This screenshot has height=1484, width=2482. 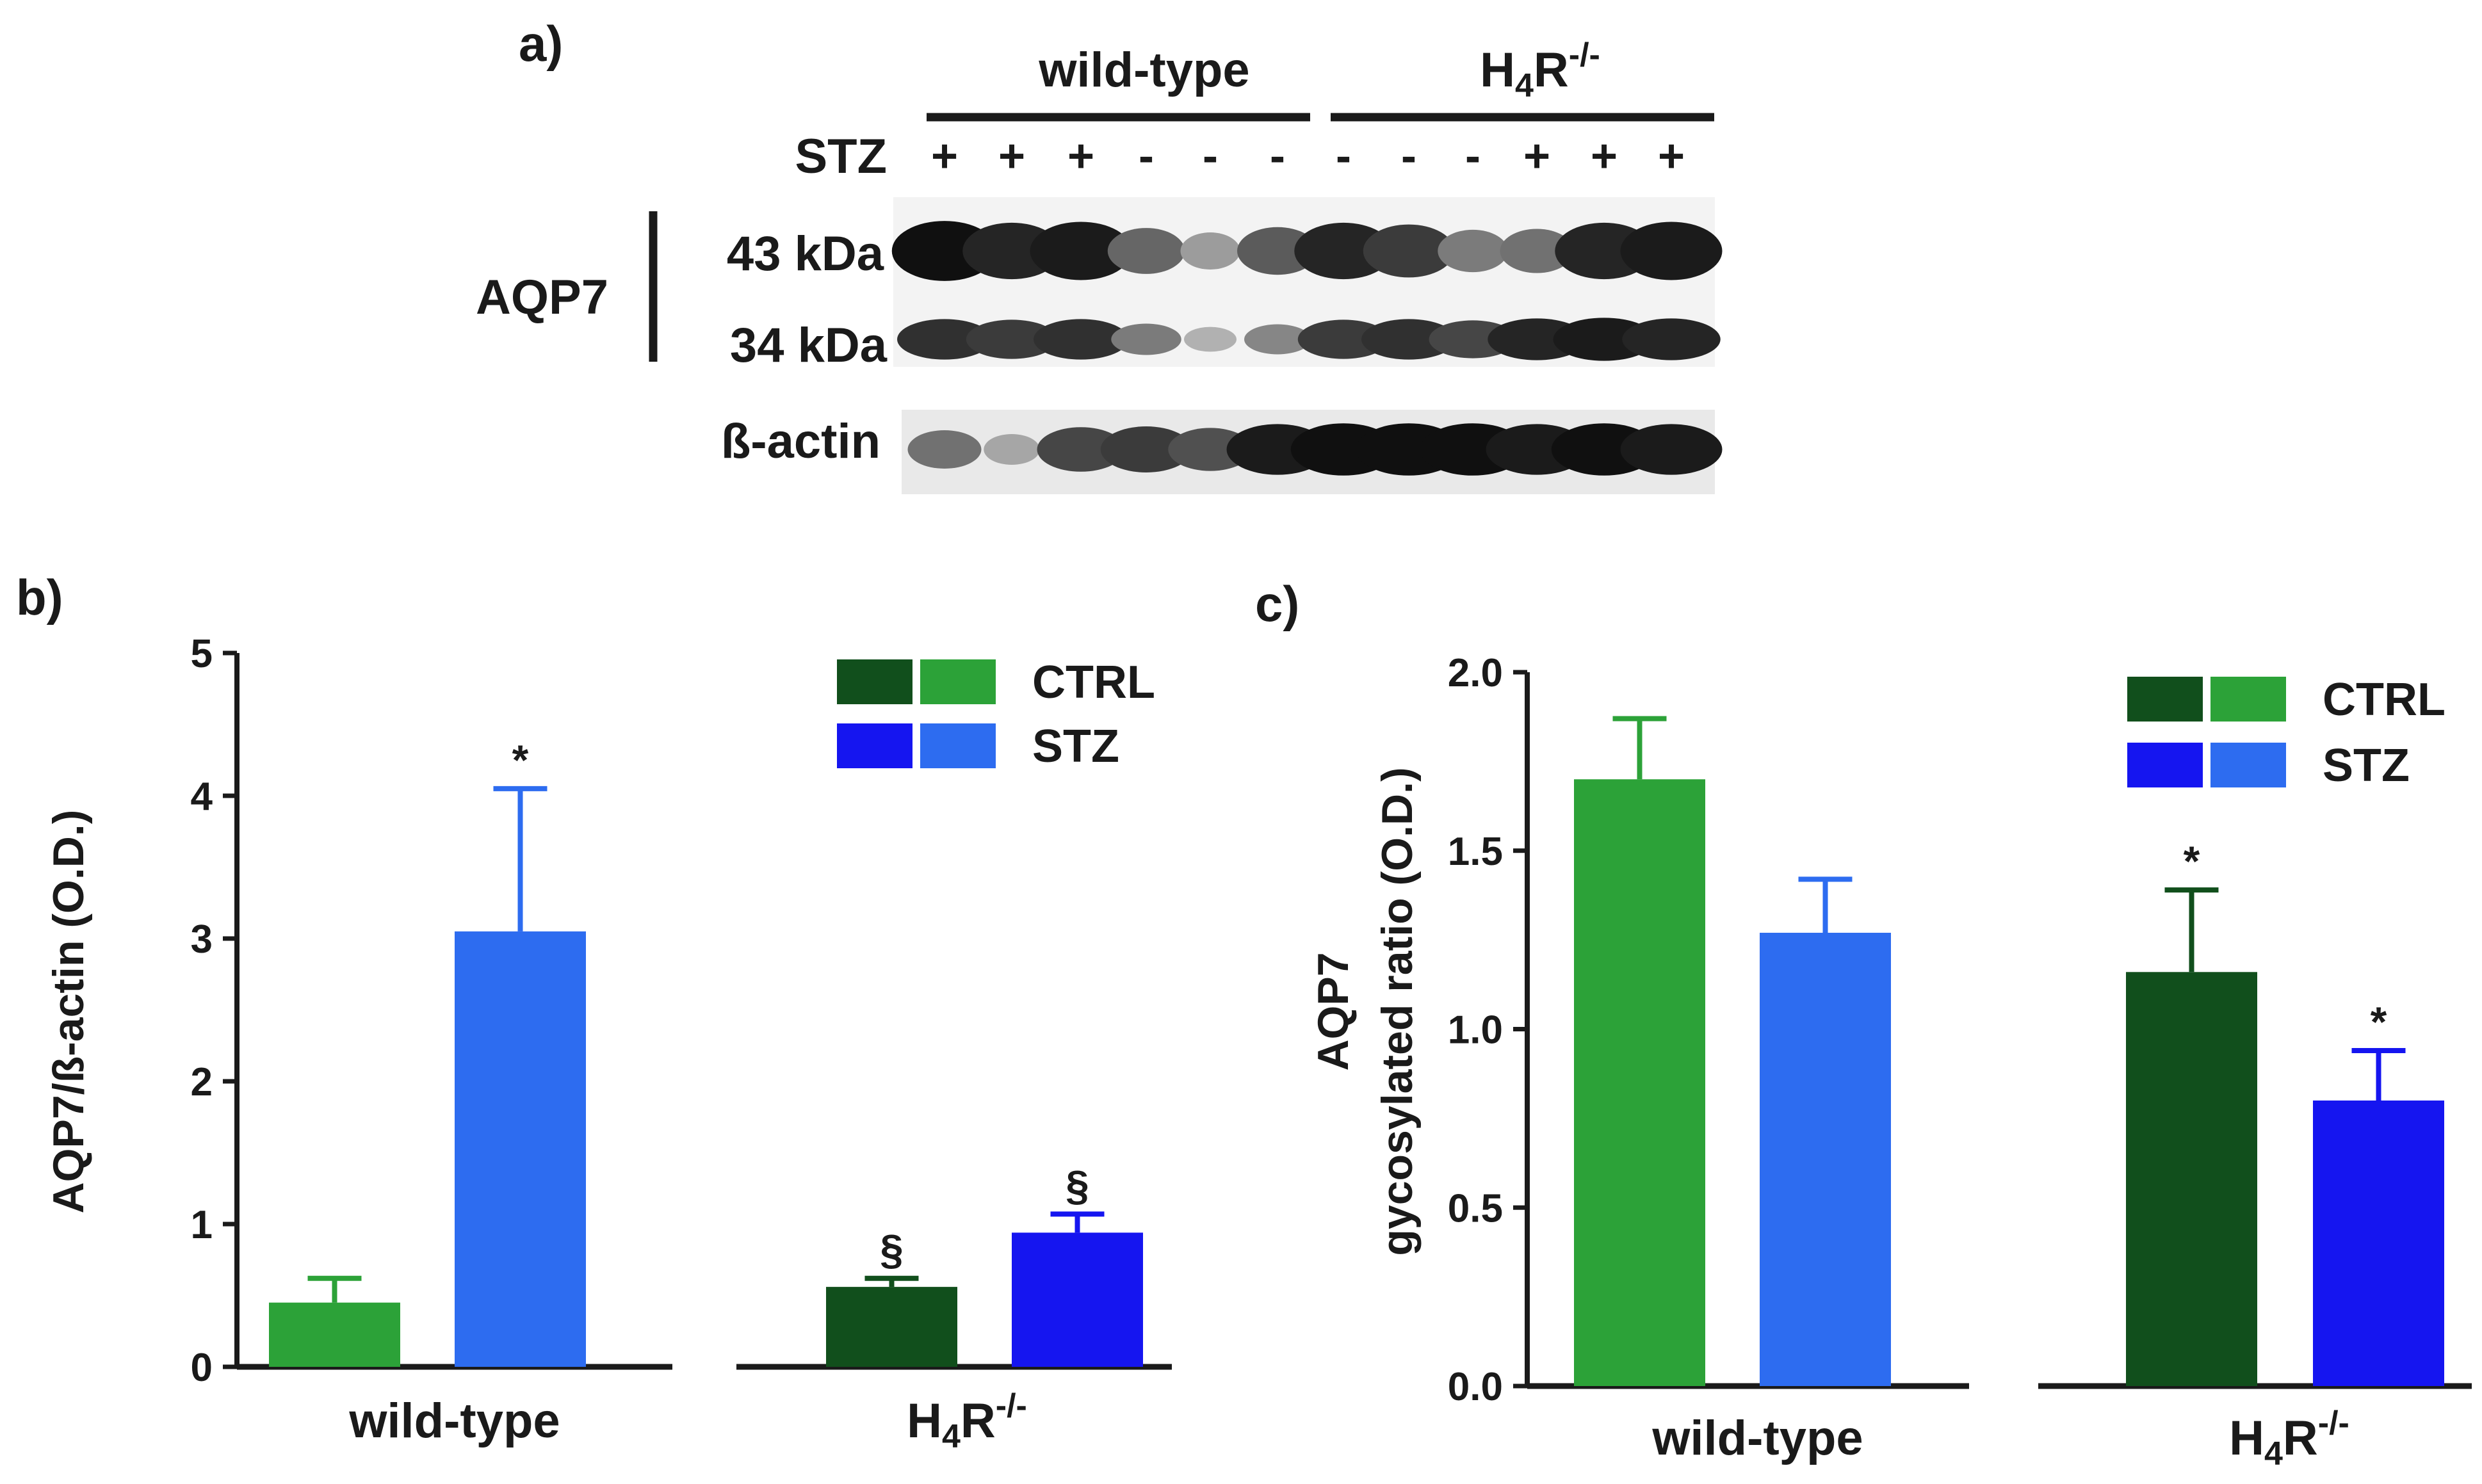 I want to click on actin-bands, so click(x=1315, y=450).